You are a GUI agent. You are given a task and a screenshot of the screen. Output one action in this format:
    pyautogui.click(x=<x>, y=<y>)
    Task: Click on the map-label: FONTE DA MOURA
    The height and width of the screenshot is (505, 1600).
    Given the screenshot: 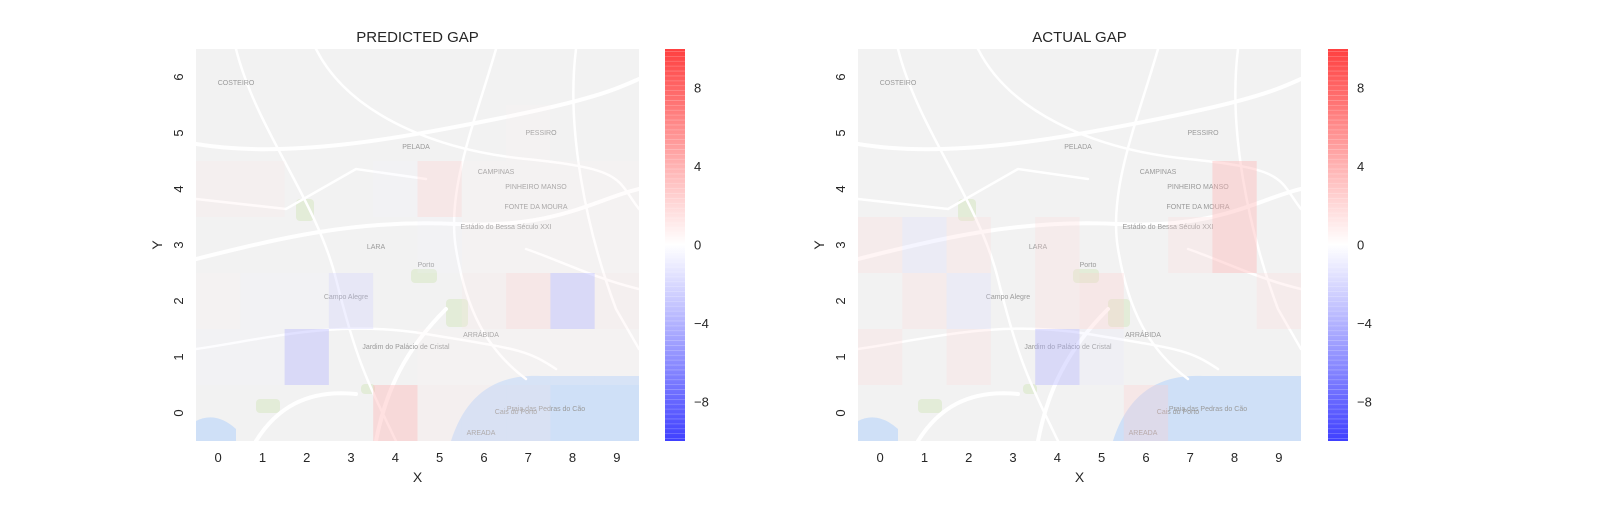 What is the action you would take?
    pyautogui.click(x=1197, y=207)
    